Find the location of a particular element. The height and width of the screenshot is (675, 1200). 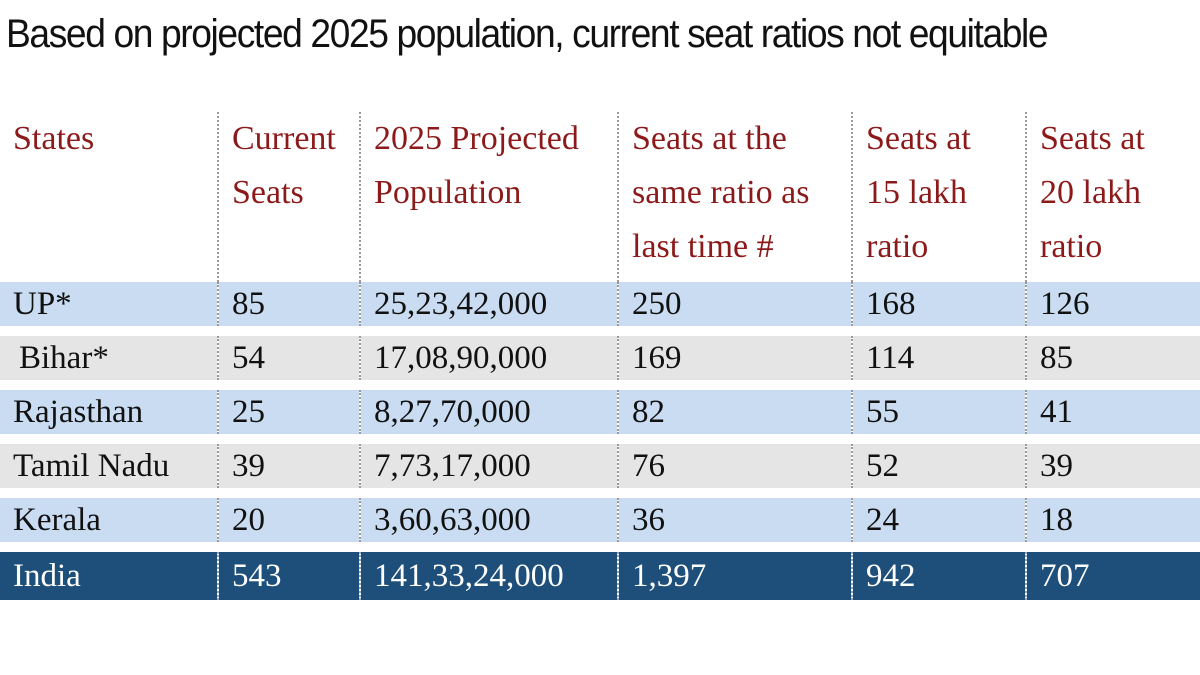

cell-20-lakh: 85 is located at coordinates (1112, 360).